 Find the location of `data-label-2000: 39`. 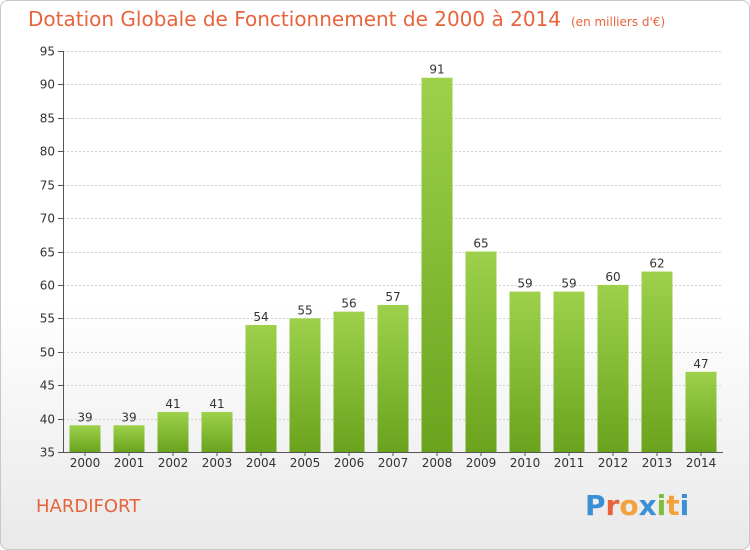

data-label-2000: 39 is located at coordinates (84, 417).